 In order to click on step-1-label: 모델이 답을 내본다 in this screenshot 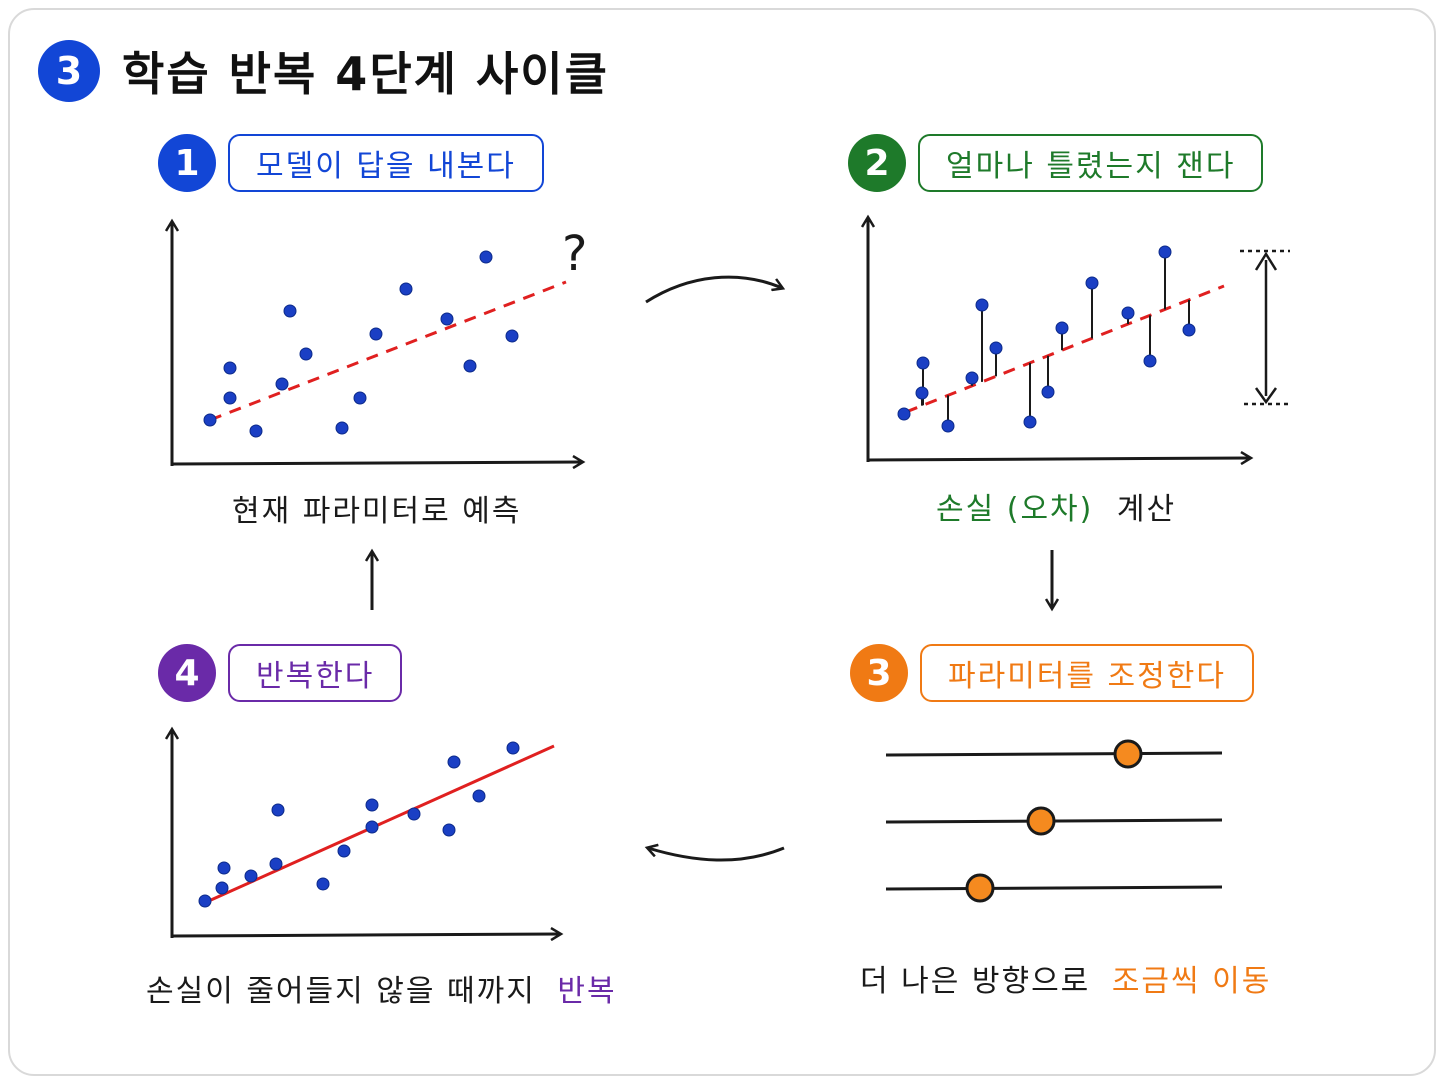, I will do `click(386, 163)`.